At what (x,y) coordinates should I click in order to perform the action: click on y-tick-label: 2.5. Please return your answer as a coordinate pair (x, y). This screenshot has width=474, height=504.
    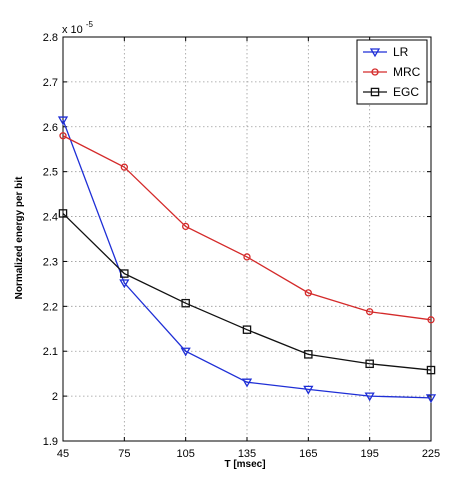
    Looking at the image, I should click on (50, 173).